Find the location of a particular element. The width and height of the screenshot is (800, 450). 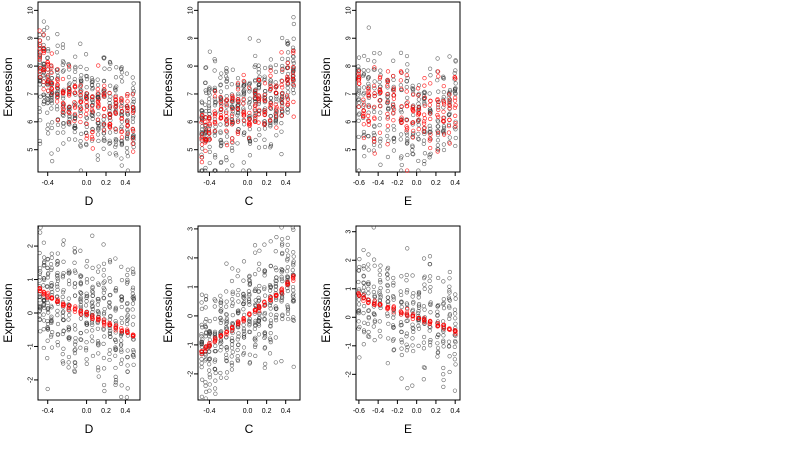

y-tick-label: 10 is located at coordinates (191, 10).